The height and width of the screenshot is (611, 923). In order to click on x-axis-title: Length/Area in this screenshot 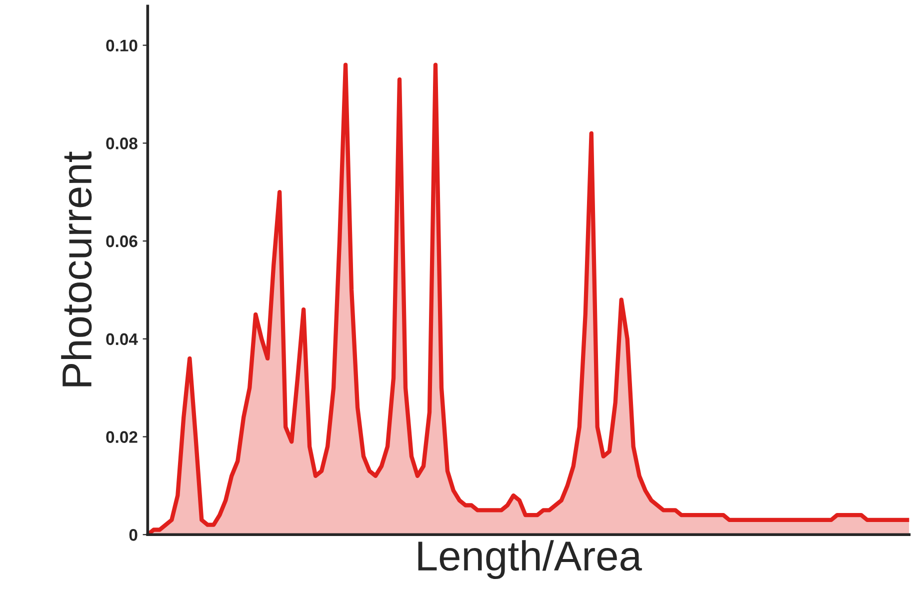, I will do `click(530, 560)`.